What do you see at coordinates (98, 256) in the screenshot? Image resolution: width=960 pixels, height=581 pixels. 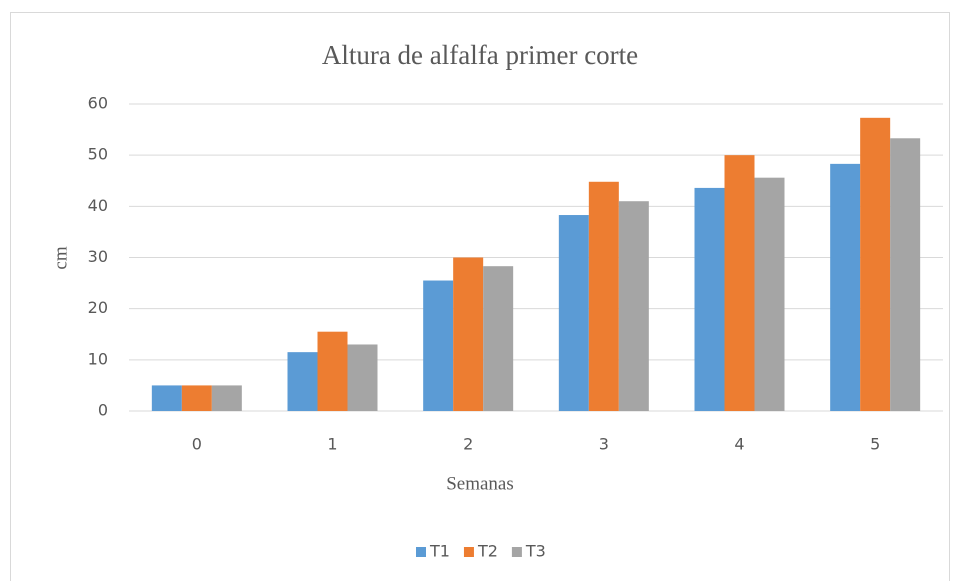 I see `y-tick-label: 30` at bounding box center [98, 256].